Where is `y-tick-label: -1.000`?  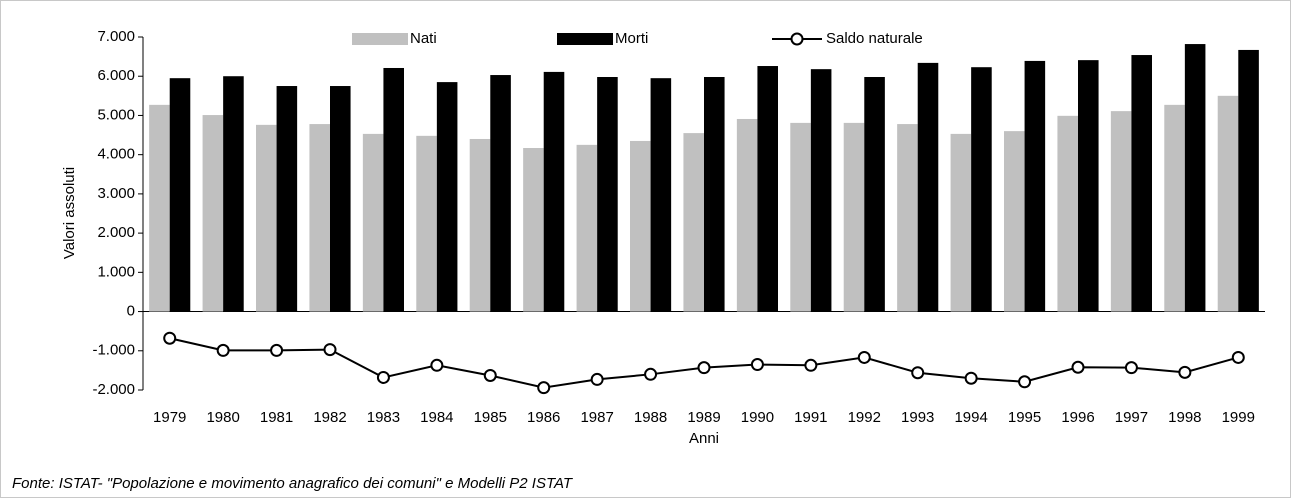
y-tick-label: -1.000 is located at coordinates (113, 350).